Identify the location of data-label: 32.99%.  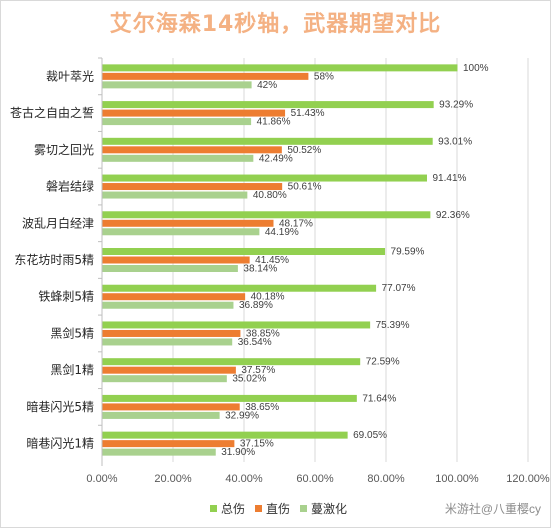
(242, 415).